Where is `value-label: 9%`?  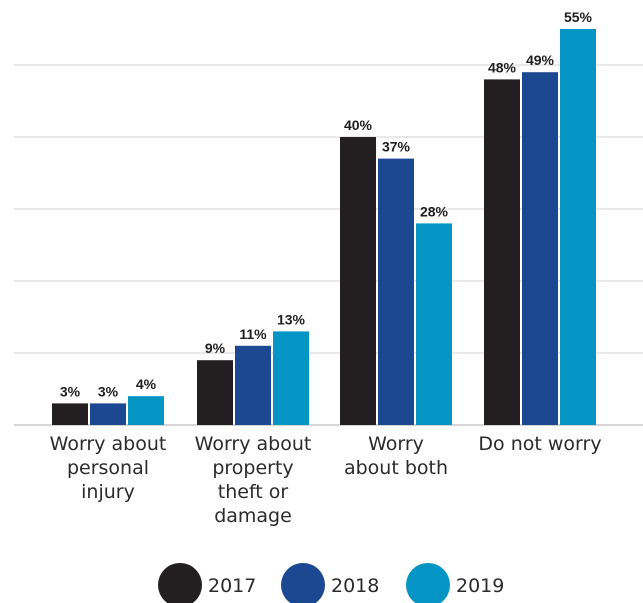
value-label: 9% is located at coordinates (215, 348).